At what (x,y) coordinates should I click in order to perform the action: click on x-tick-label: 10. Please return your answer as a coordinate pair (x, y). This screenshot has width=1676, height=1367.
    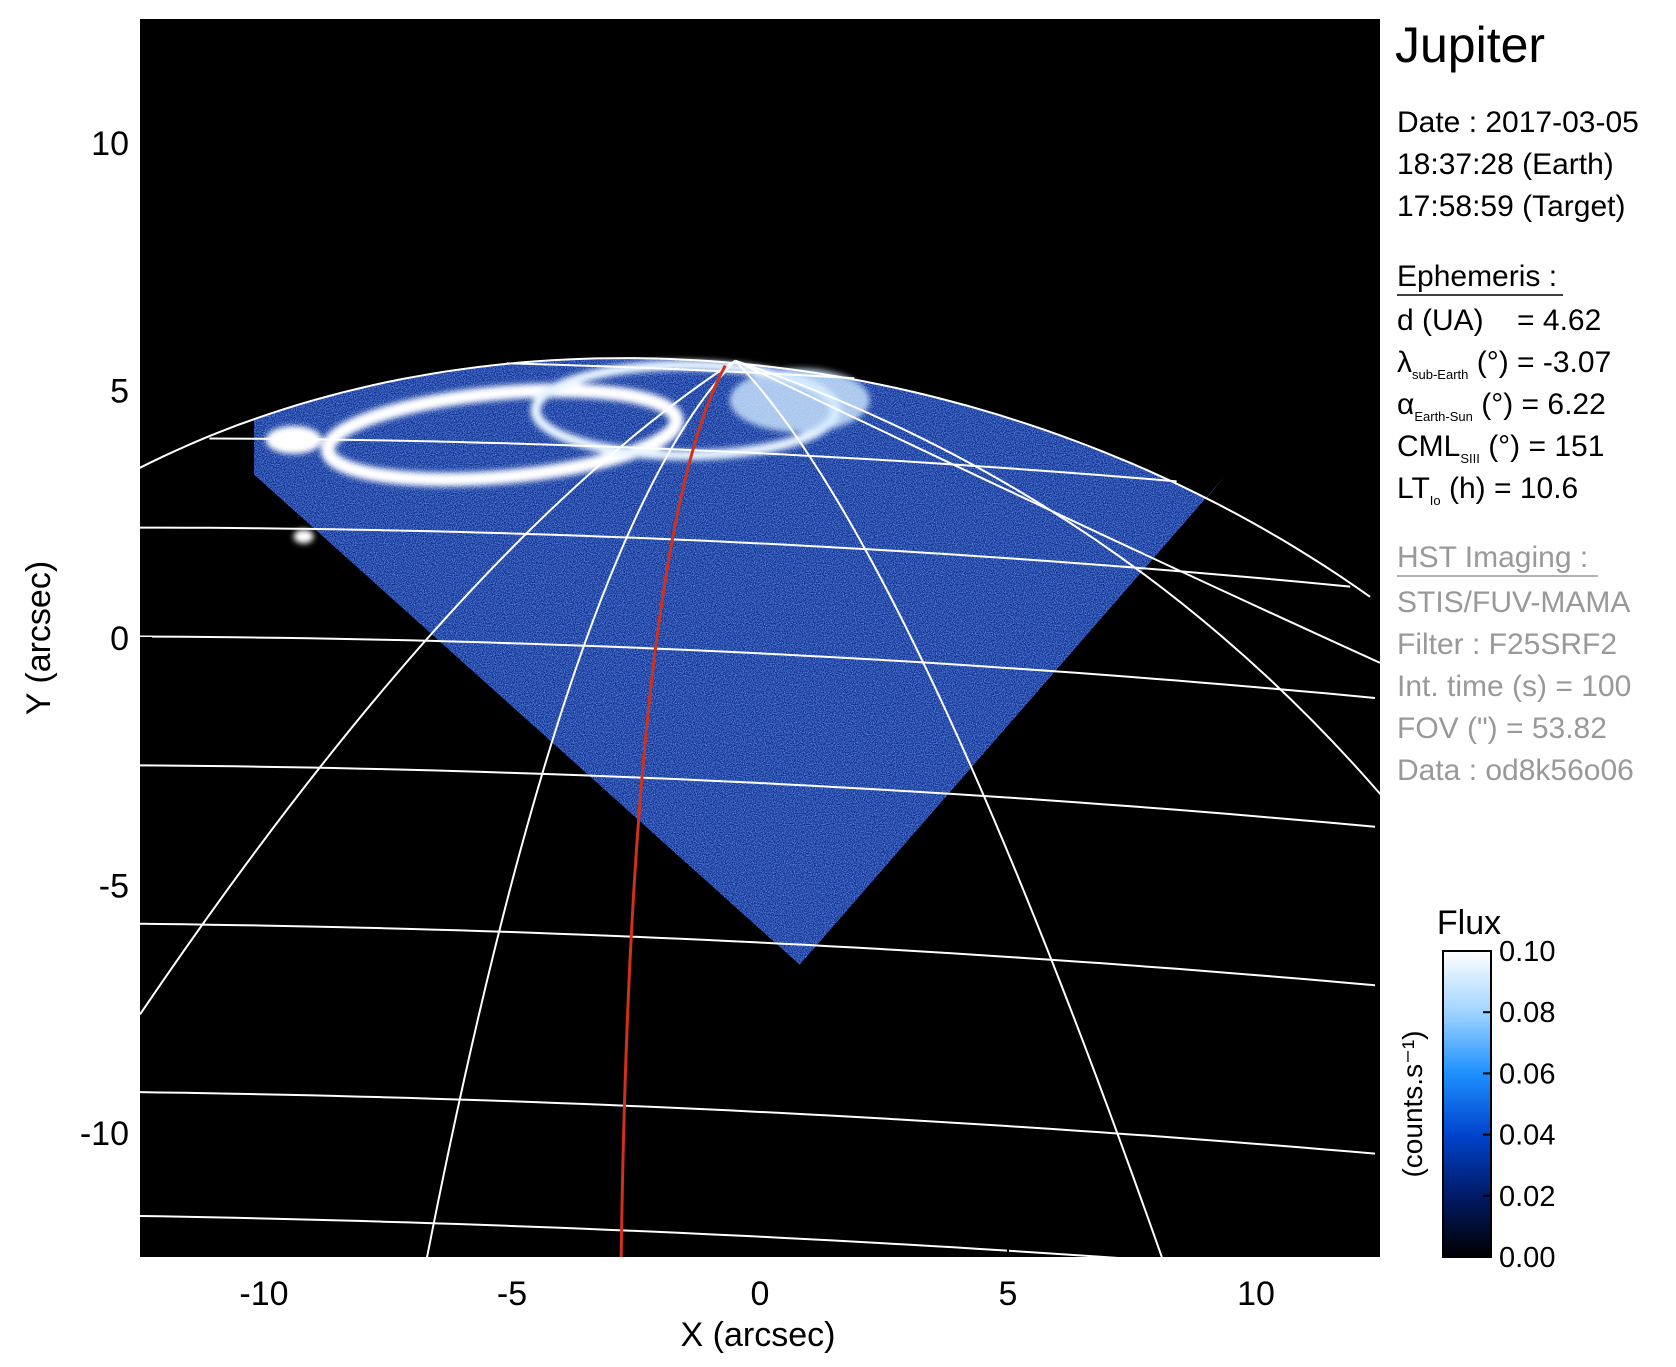
    Looking at the image, I should click on (1256, 1294).